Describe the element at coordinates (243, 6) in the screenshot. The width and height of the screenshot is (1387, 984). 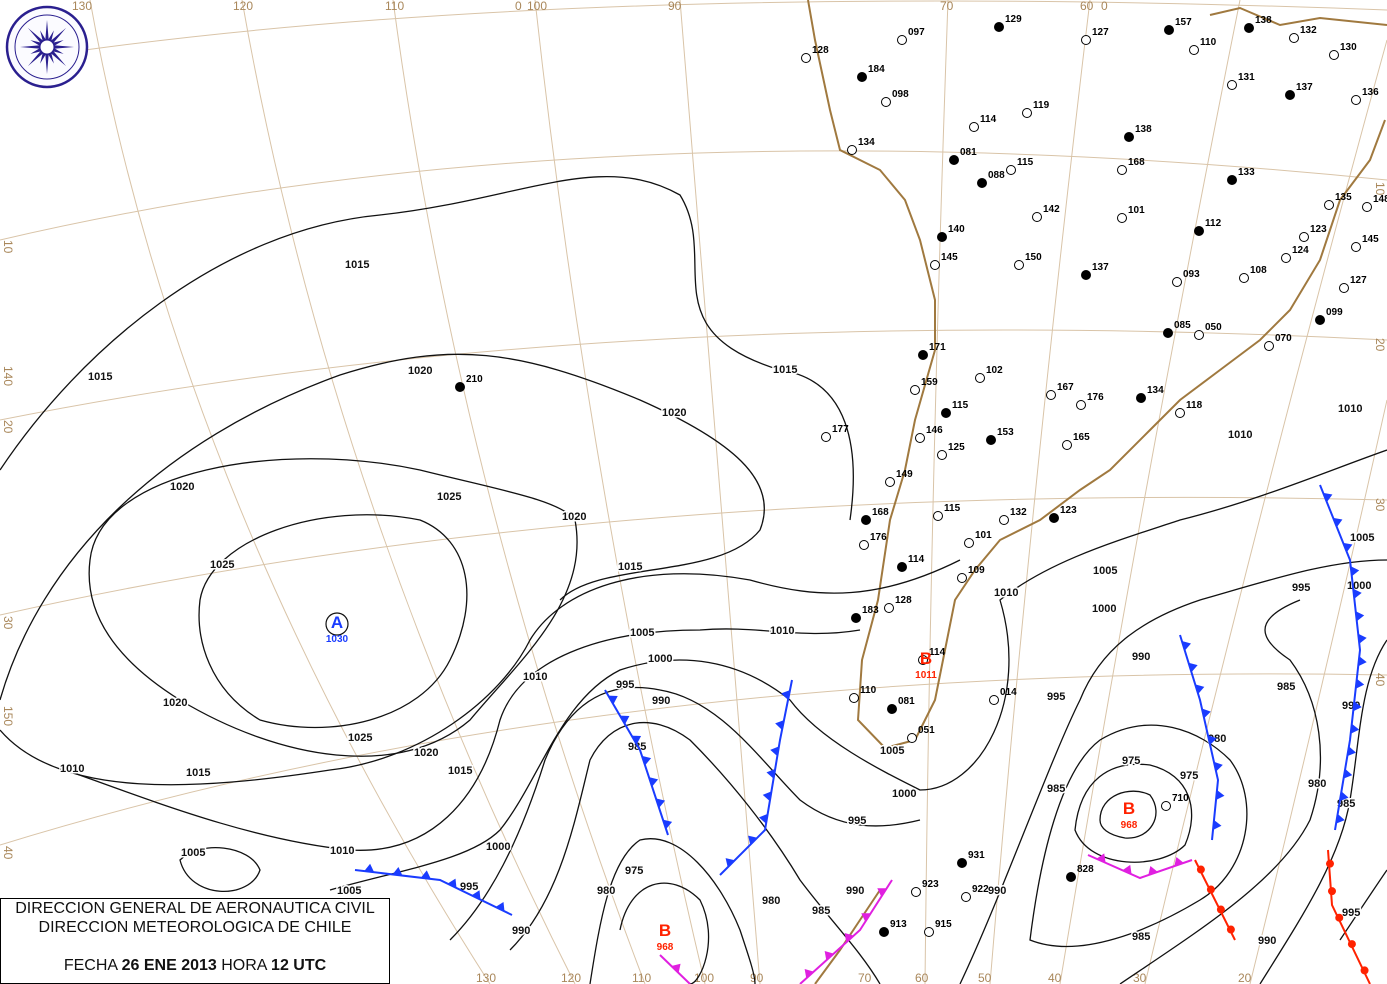
I see `grid-label-top: 120` at that location.